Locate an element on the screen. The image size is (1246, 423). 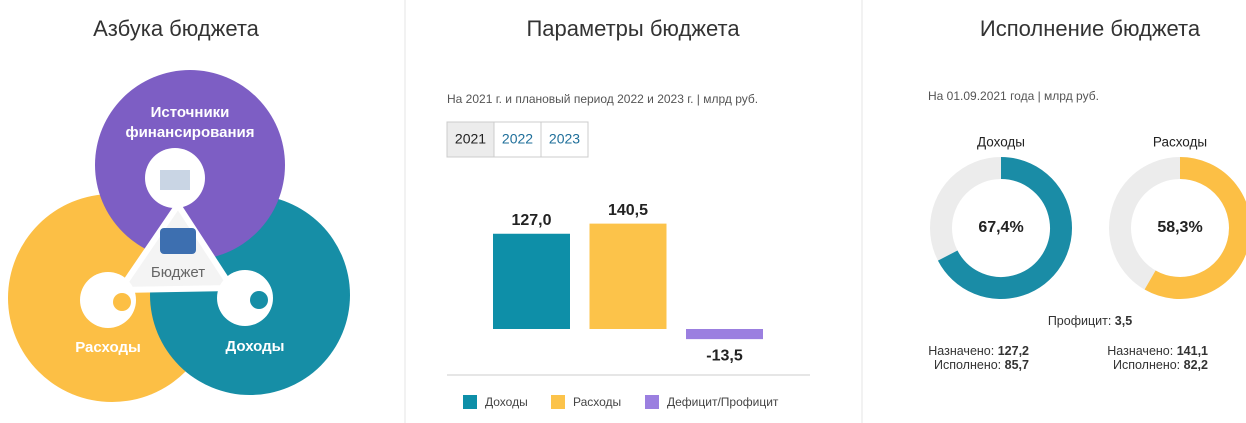
value-label: 127,0 is located at coordinates (531, 220).